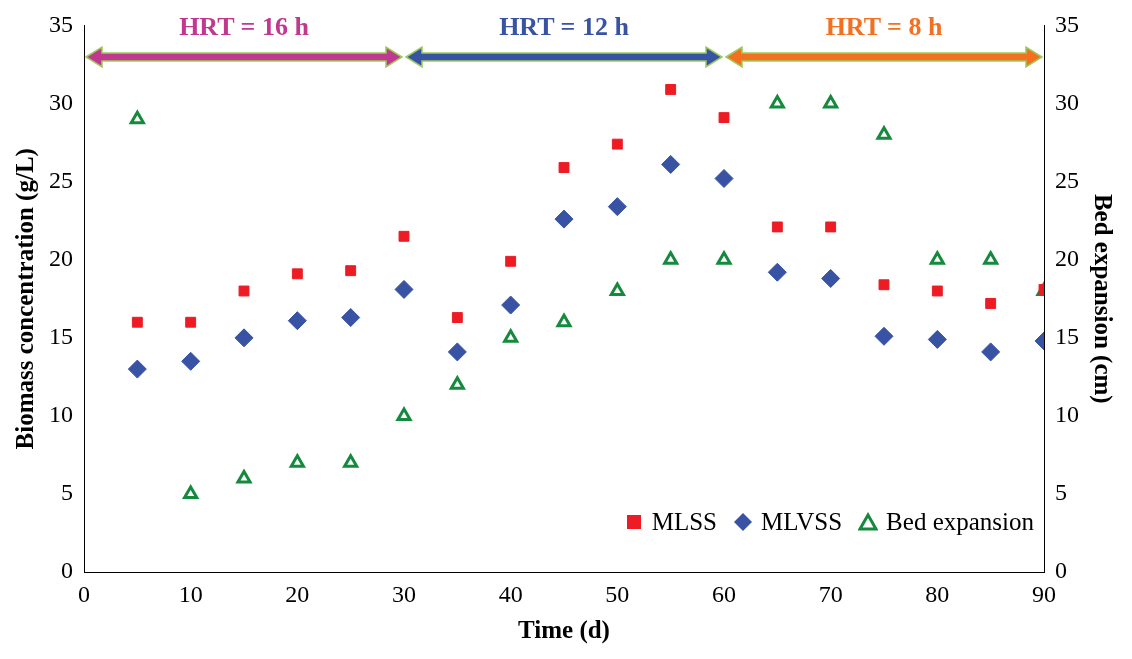  Describe the element at coordinates (61, 336) in the screenshot. I see `y-tick-label: 15` at that location.